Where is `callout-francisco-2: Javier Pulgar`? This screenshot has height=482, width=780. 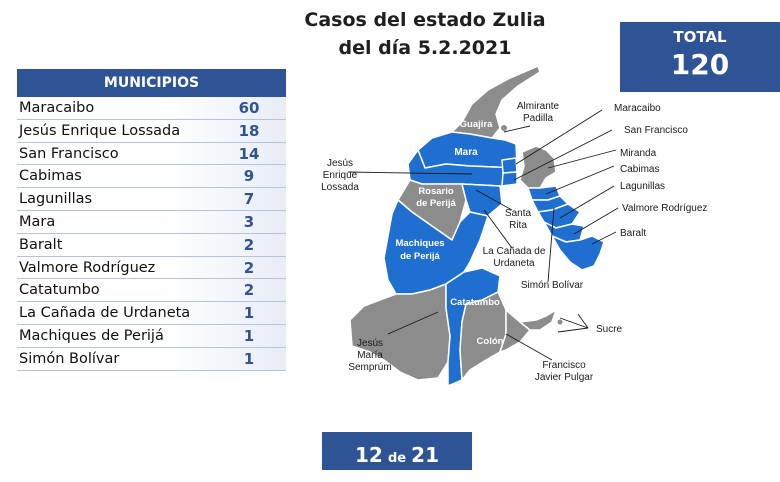
callout-francisco-2: Javier Pulgar is located at coordinates (564, 377).